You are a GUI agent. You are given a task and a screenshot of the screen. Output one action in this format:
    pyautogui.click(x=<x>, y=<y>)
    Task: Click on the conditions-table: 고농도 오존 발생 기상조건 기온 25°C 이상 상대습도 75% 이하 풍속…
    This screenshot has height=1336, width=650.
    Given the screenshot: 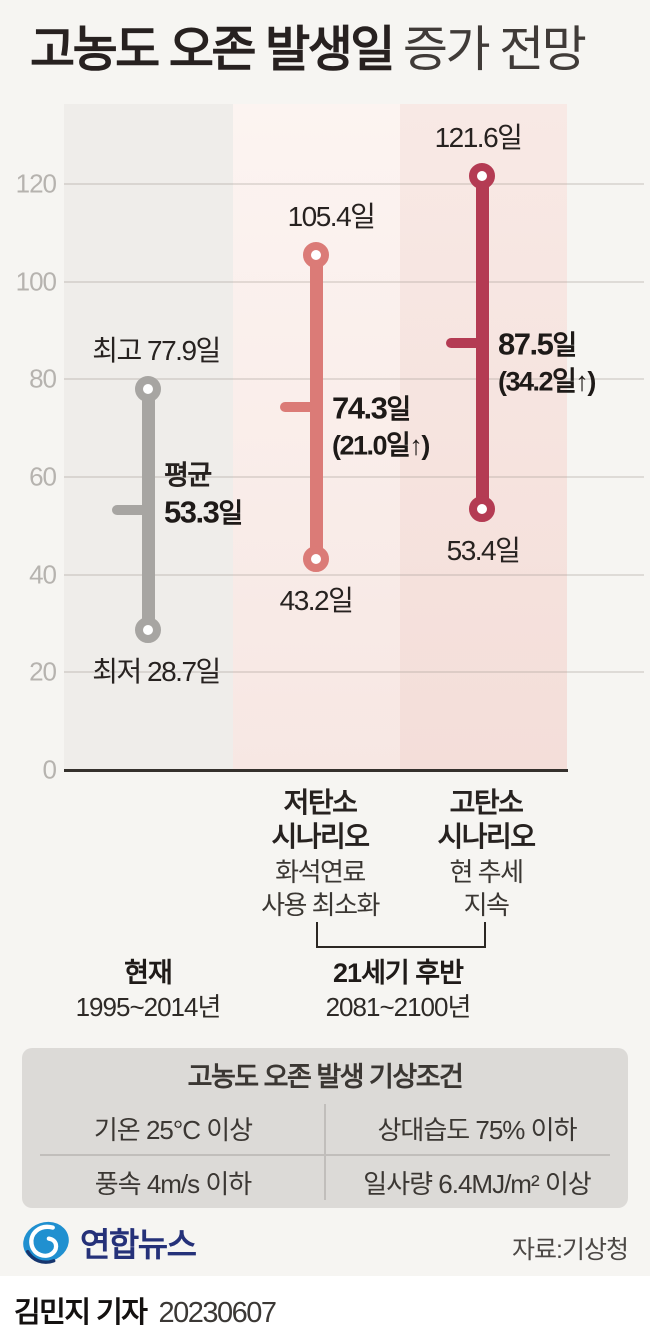 What is the action you would take?
    pyautogui.click(x=325, y=1128)
    